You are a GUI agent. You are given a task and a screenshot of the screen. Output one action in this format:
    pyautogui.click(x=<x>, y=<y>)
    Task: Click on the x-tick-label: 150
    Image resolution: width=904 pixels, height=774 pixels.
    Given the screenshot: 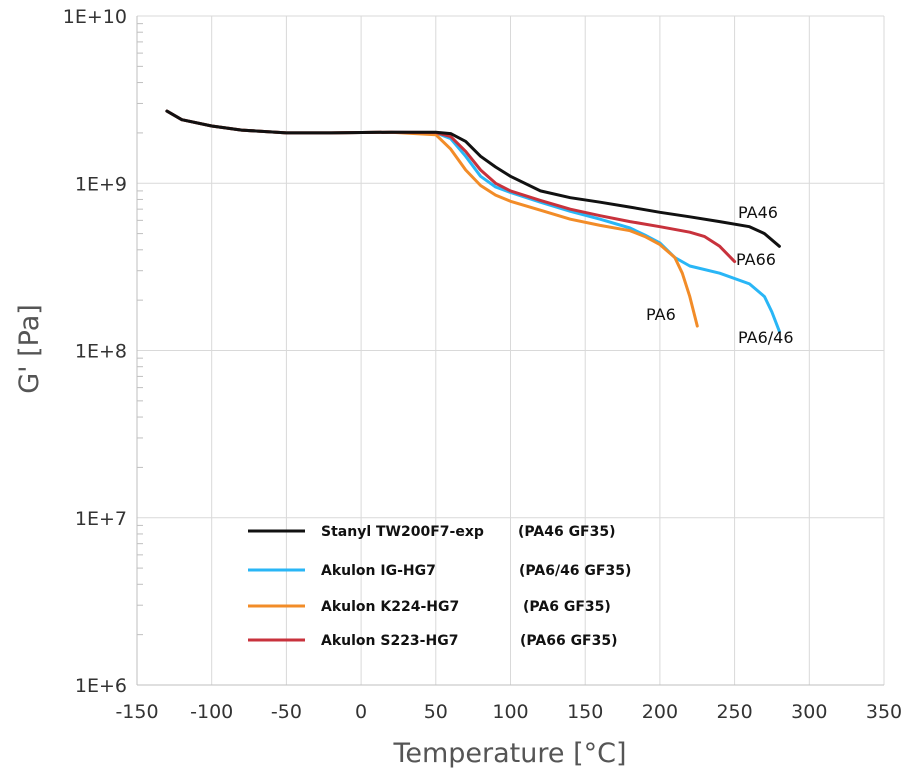 What is the action you would take?
    pyautogui.click(x=585, y=712)
    